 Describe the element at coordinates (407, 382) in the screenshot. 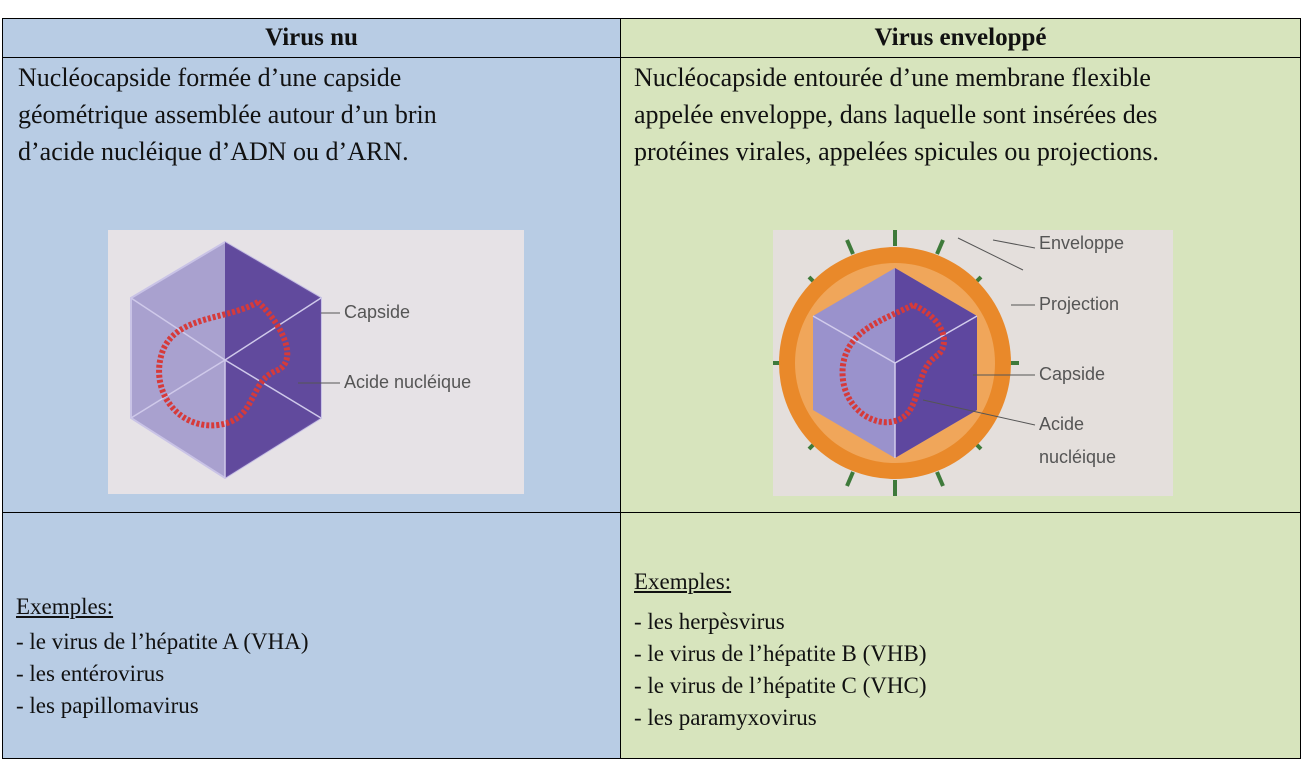

I see `figure-label: Acide nucléique` at that location.